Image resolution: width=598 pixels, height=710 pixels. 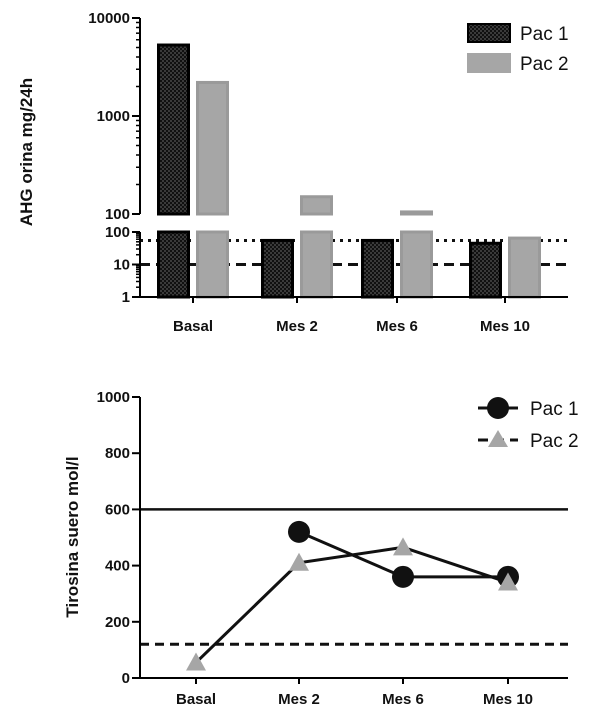 What do you see at coordinates (117, 453) in the screenshot?
I see `y-tick-label: 800` at bounding box center [117, 453].